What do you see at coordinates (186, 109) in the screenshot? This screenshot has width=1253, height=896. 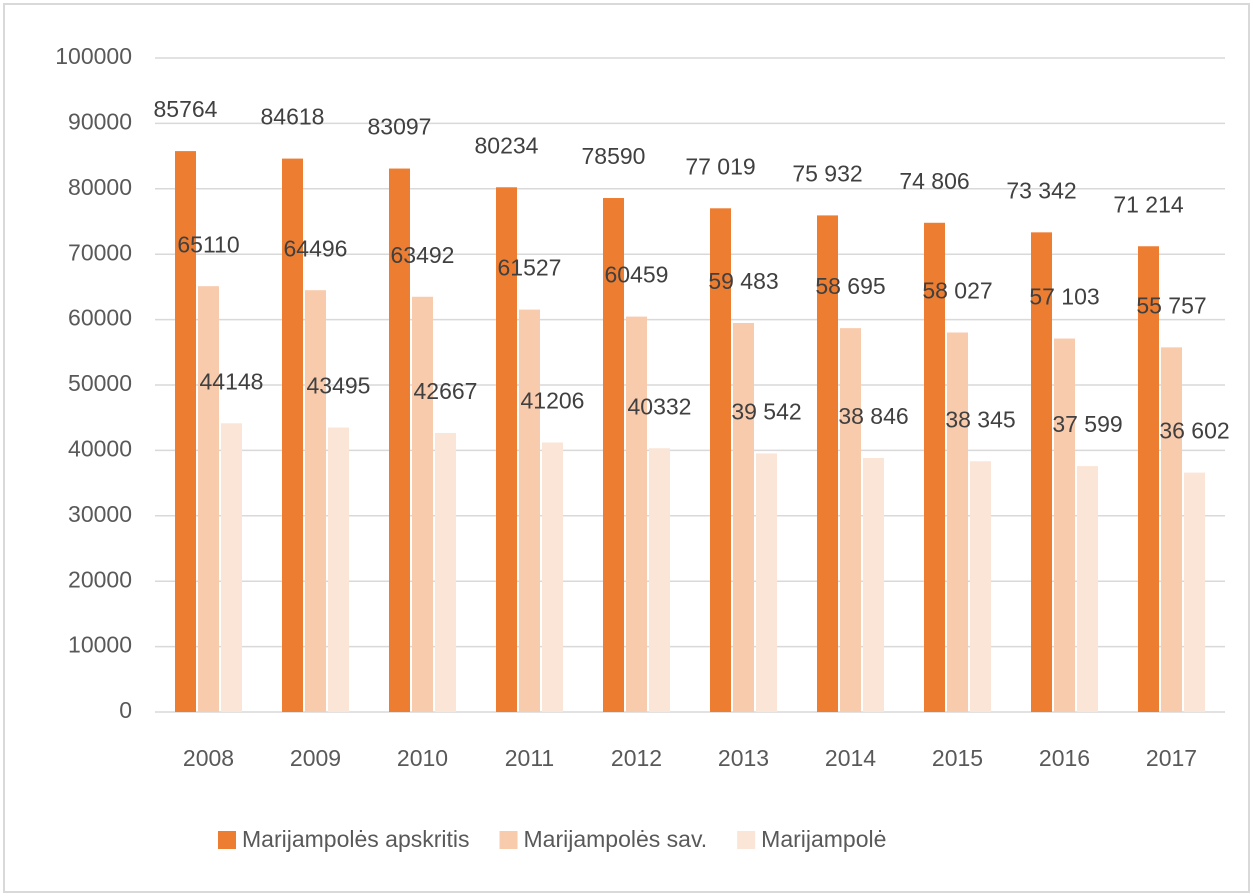 I see `data-label: 85764` at bounding box center [186, 109].